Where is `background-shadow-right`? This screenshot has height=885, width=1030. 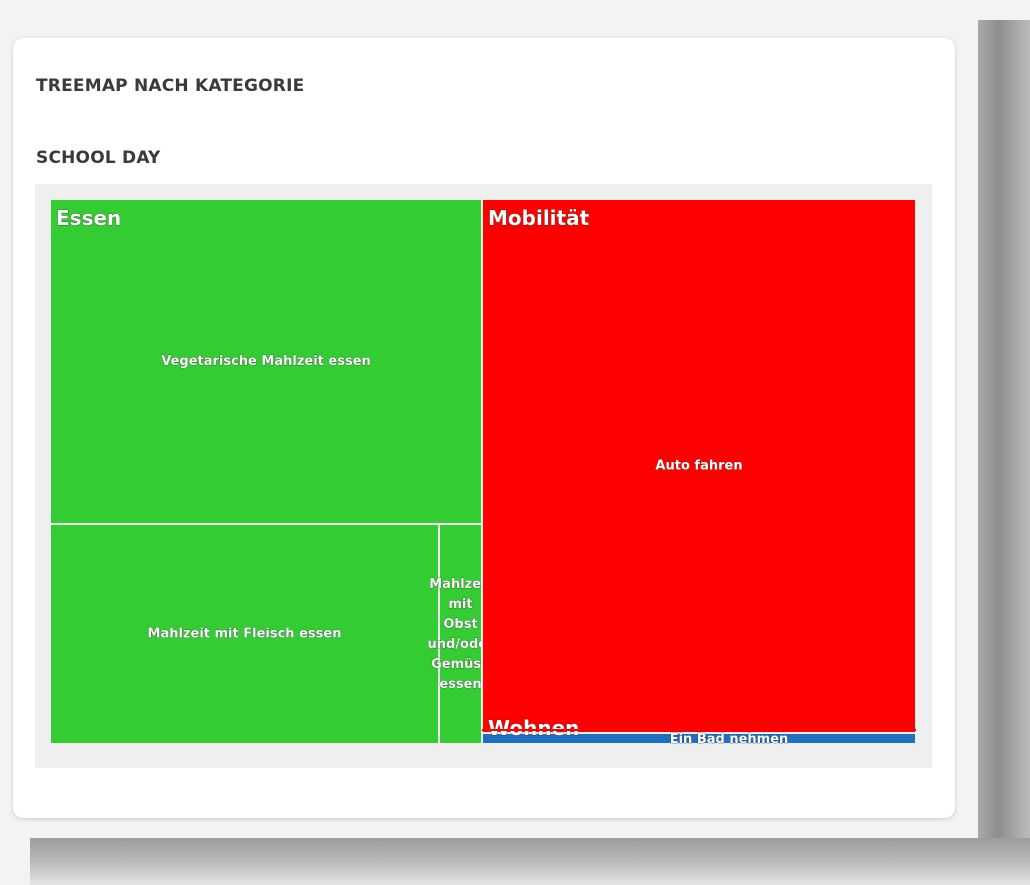 background-shadow-right is located at coordinates (1004, 442).